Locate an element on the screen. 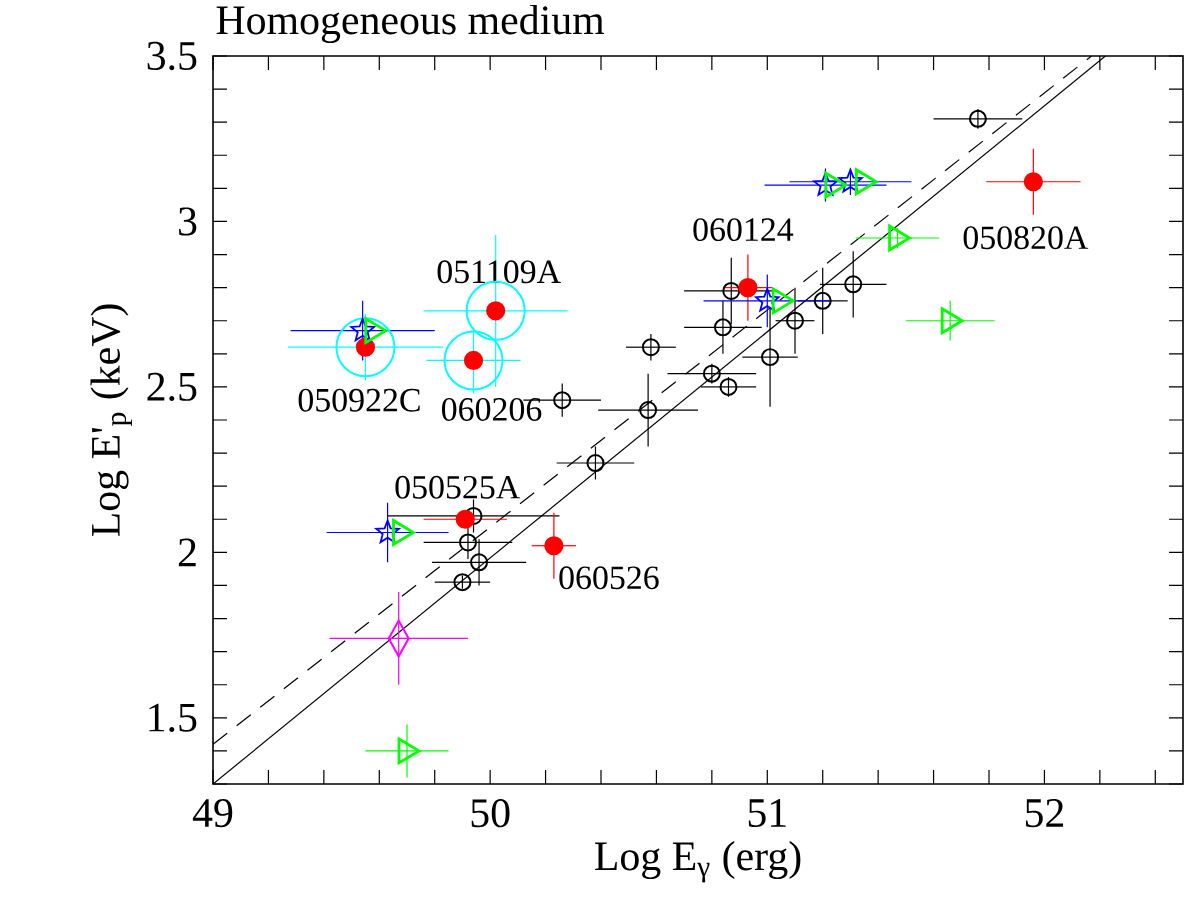 The image size is (1185, 918). x-tick-label: 50 is located at coordinates (490, 813).